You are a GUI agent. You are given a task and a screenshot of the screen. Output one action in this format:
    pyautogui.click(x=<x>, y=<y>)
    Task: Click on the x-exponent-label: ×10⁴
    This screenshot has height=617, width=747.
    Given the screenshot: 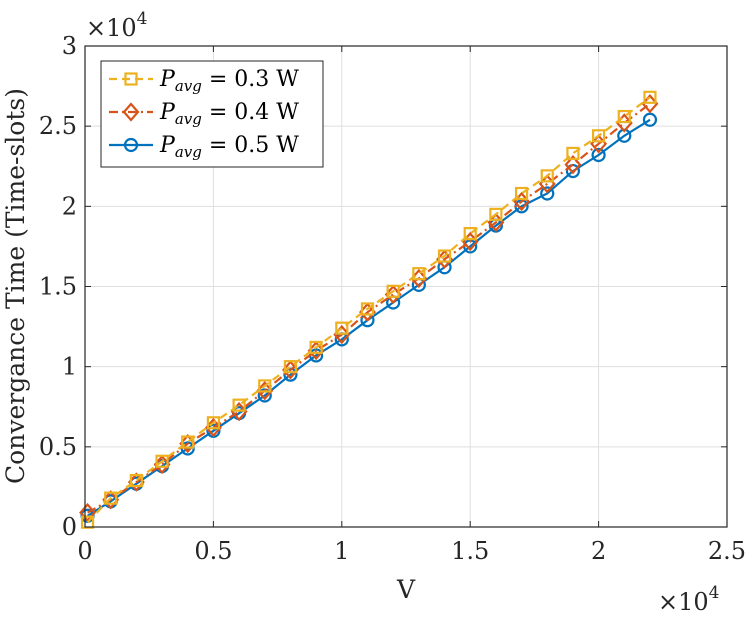 What is the action you would take?
    pyautogui.click(x=688, y=599)
    